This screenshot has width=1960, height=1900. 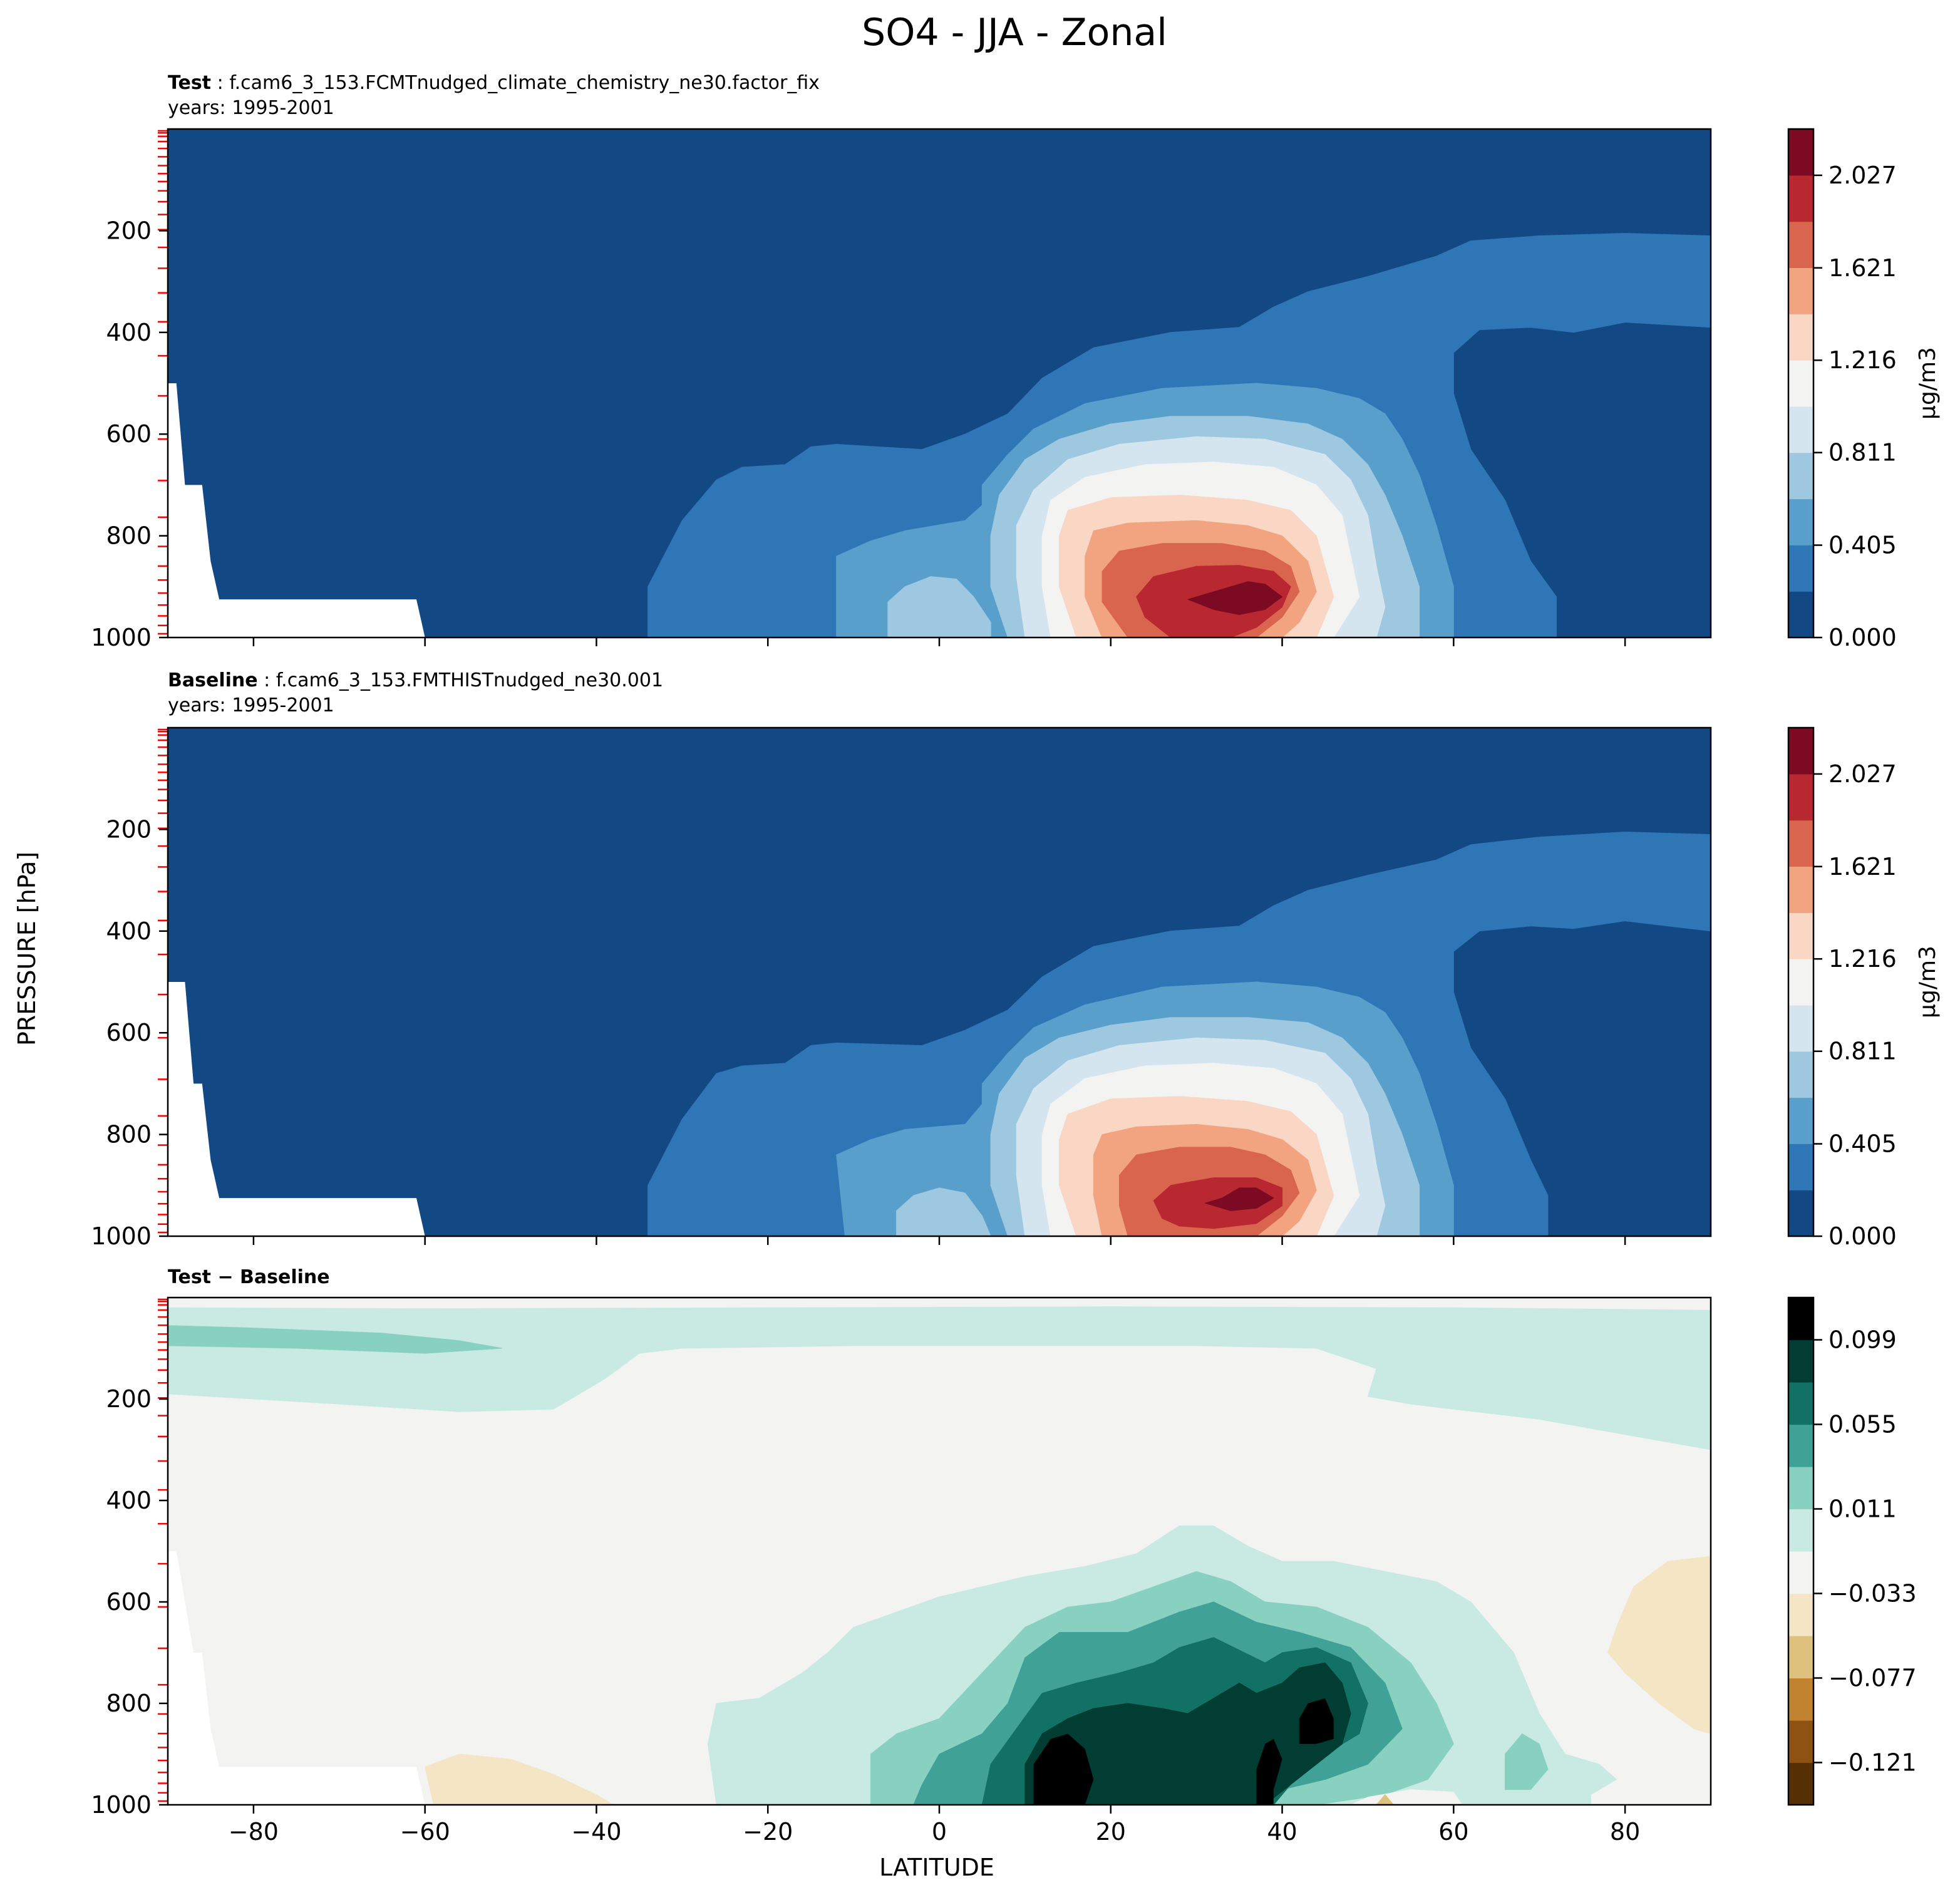 What do you see at coordinates (1872, 1678) in the screenshot?
I see `colorbar-tick-label: −0.077` at bounding box center [1872, 1678].